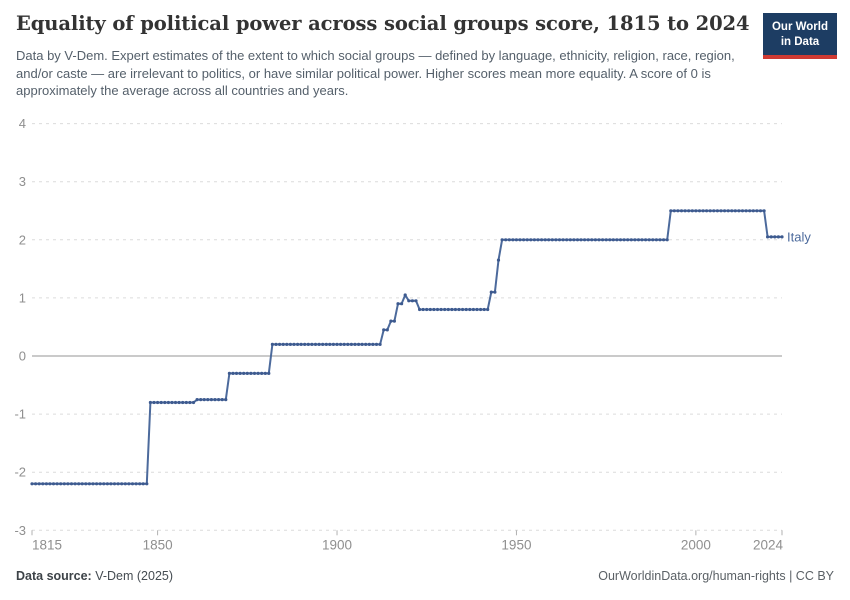 The image size is (850, 600). I want to click on credit-link: OurWorldinData.org/human-rights | CC BY, so click(716, 576).